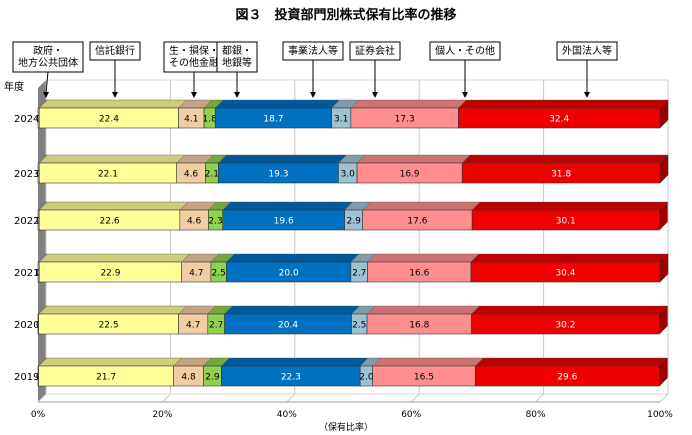 The image size is (692, 435). I want to click on data-label: 16.5, so click(424, 378).